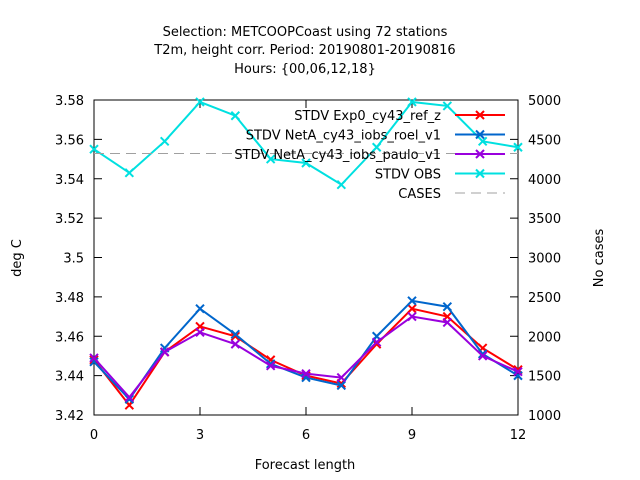  I want to click on legend-item-stdv-neta-cy43-iobs-paulo-v1: STDV NetA_cy43_iobs_paulo_v1, so click(369, 155).